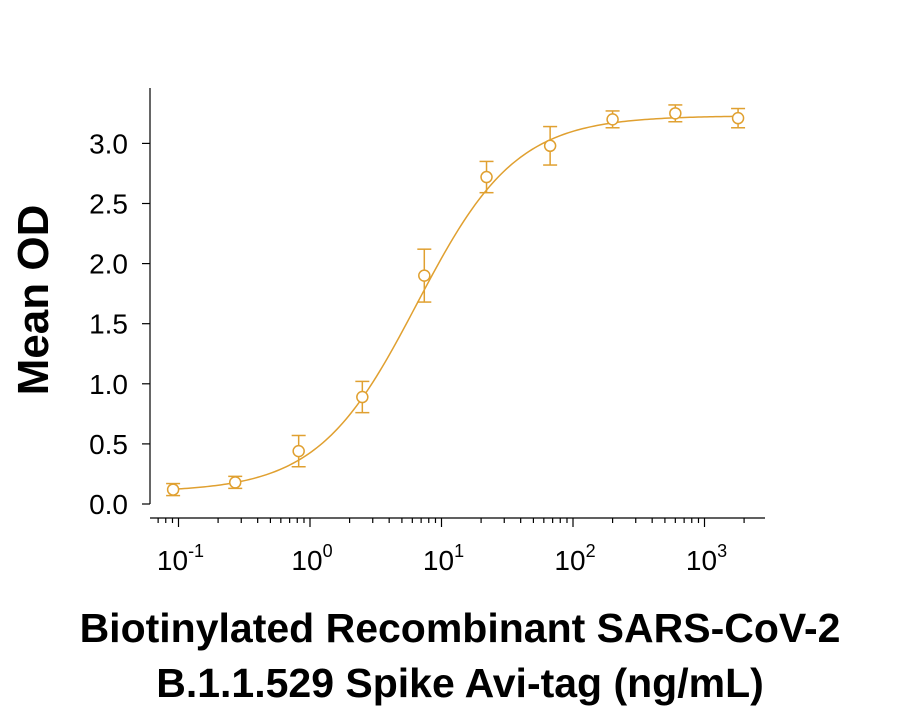  I want to click on x-tick-label: 10³, so click(706, 558).